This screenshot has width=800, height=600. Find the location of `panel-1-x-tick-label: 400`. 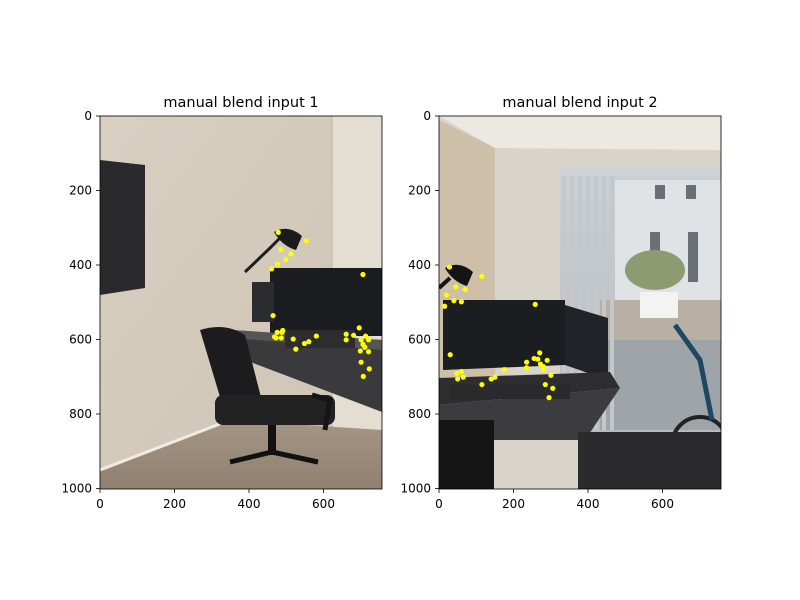

panel-1-x-tick-label: 400 is located at coordinates (249, 504).